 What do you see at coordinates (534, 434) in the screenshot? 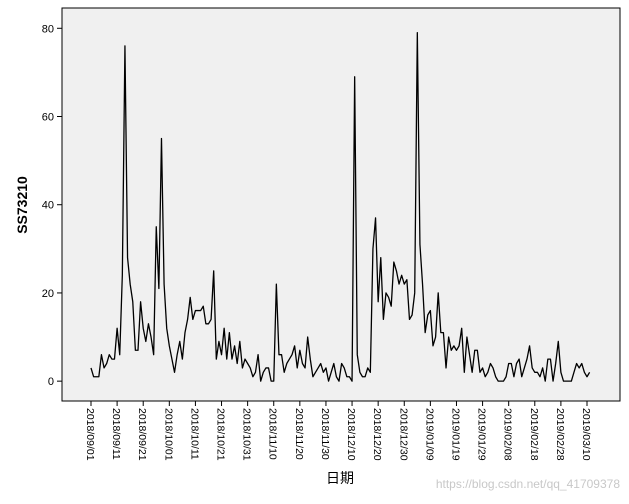
I see `x-tick-label: 2019/02/18` at bounding box center [534, 434].